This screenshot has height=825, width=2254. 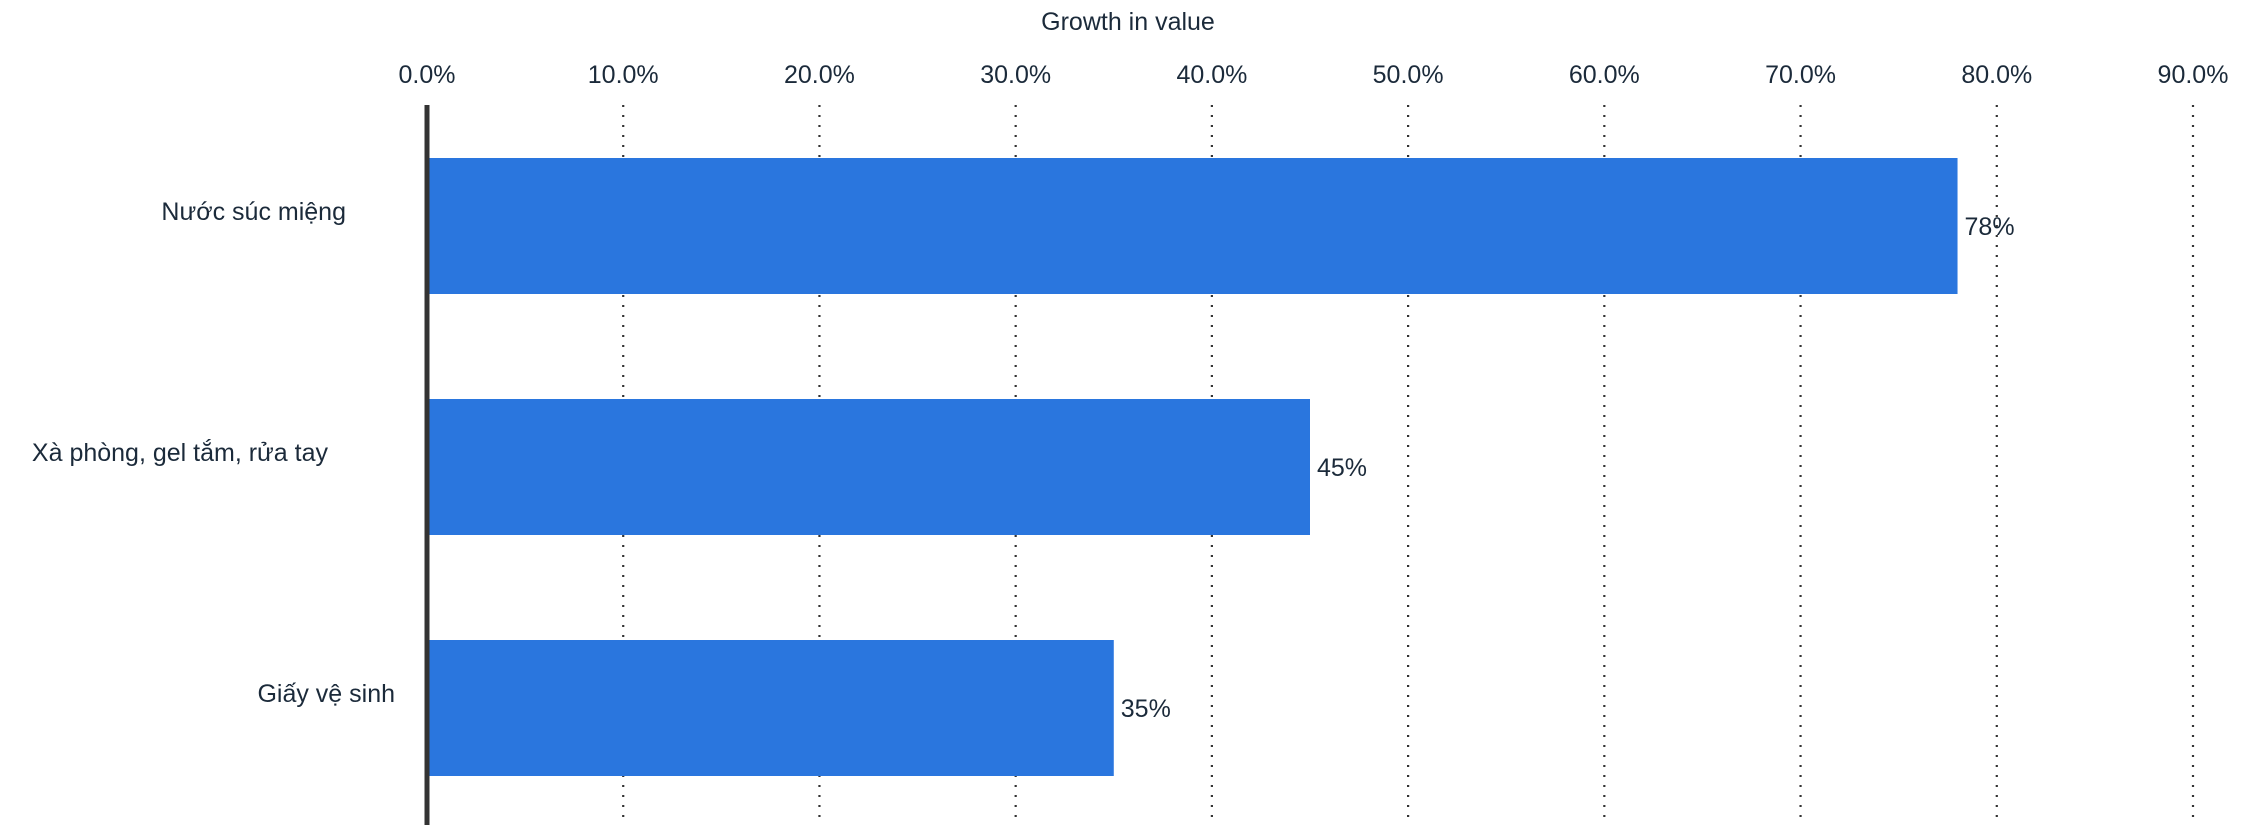 What do you see at coordinates (427, 75) in the screenshot?
I see `x-tick-label: 0.0%` at bounding box center [427, 75].